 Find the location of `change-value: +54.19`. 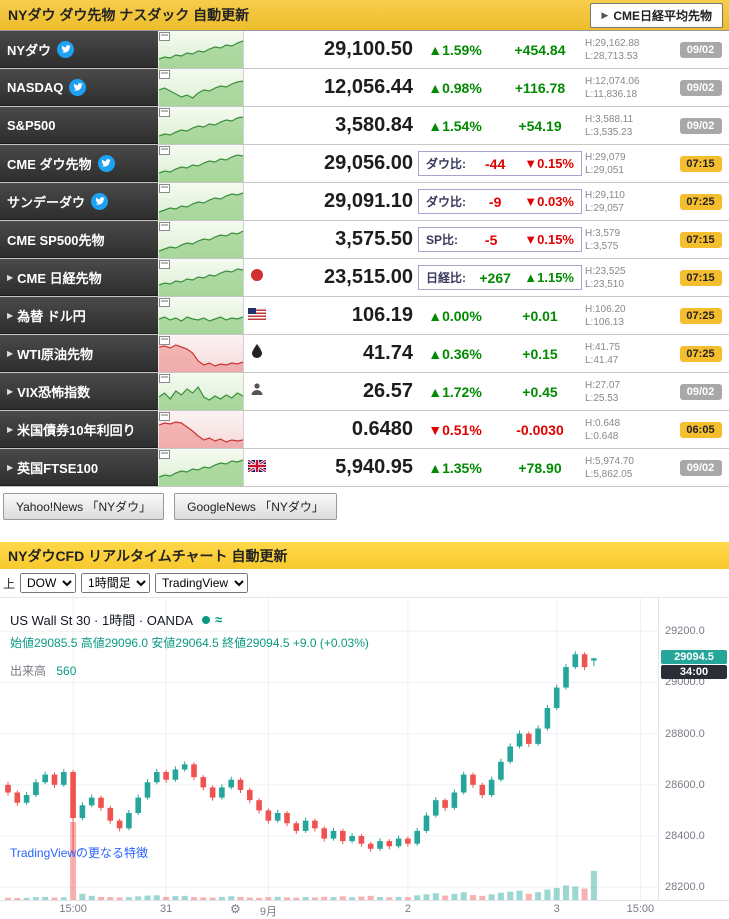

change-value: +54.19 is located at coordinates (540, 125).